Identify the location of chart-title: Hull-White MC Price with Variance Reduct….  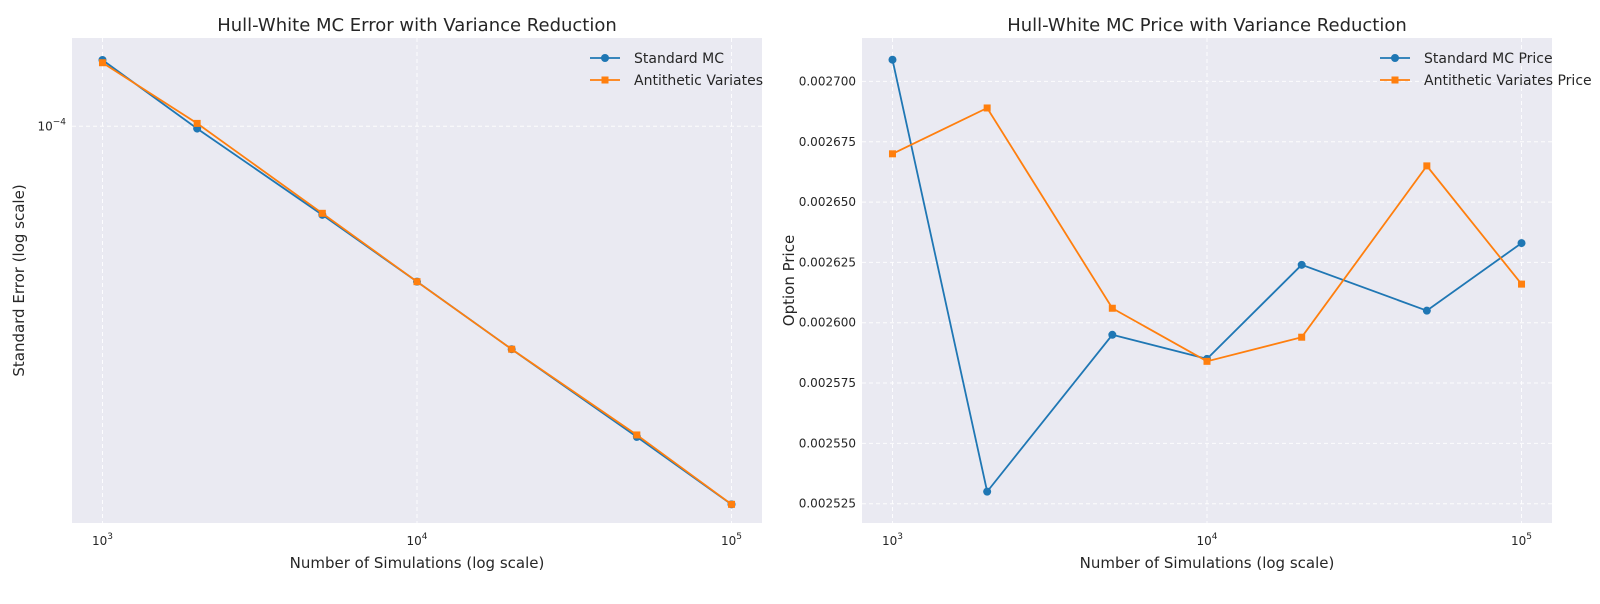
(1207, 25).